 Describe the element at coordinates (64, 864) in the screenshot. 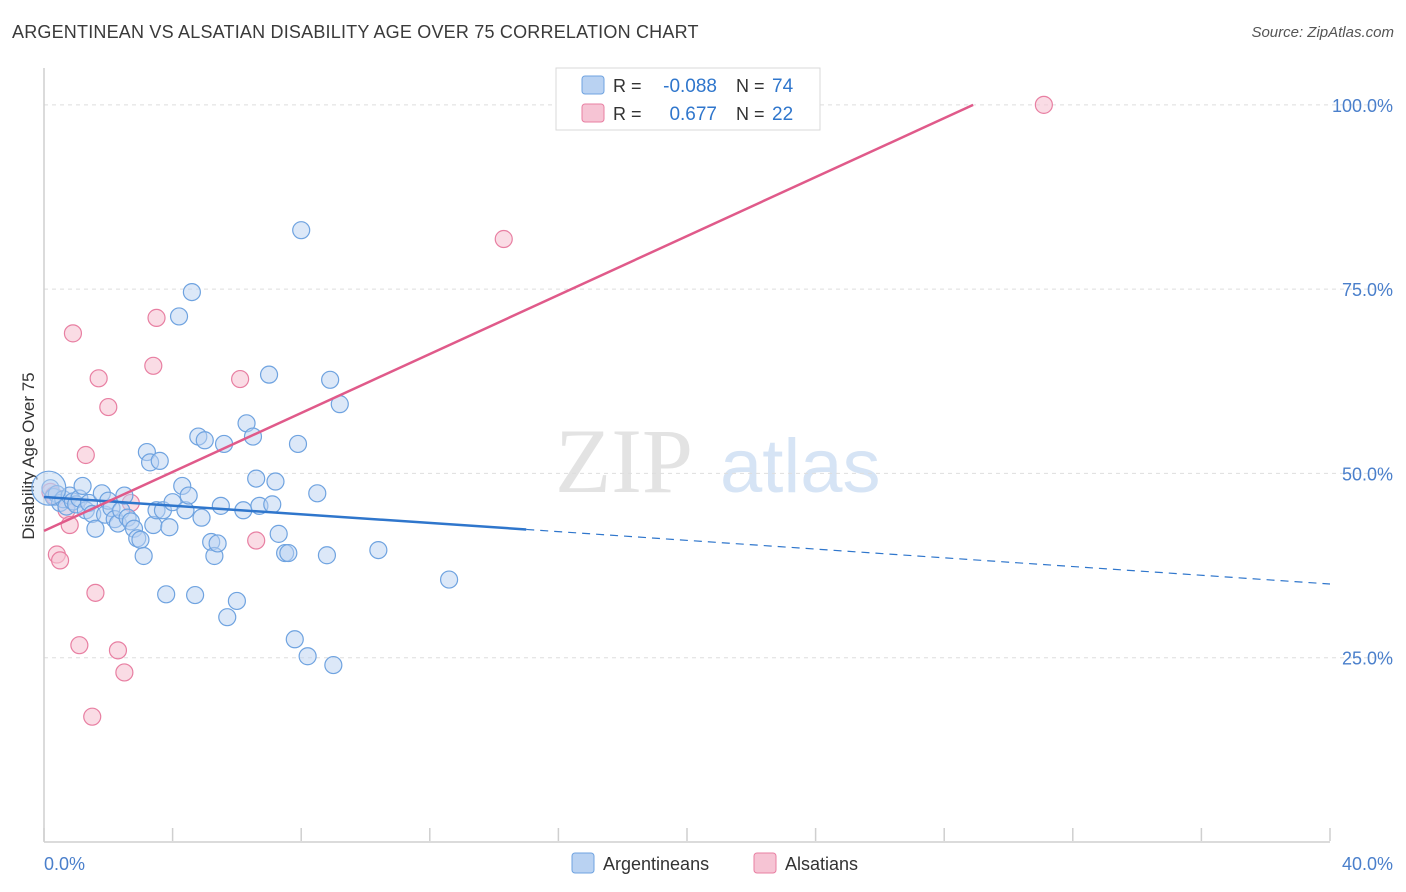

I see `x-min-label: 0.0%` at that location.